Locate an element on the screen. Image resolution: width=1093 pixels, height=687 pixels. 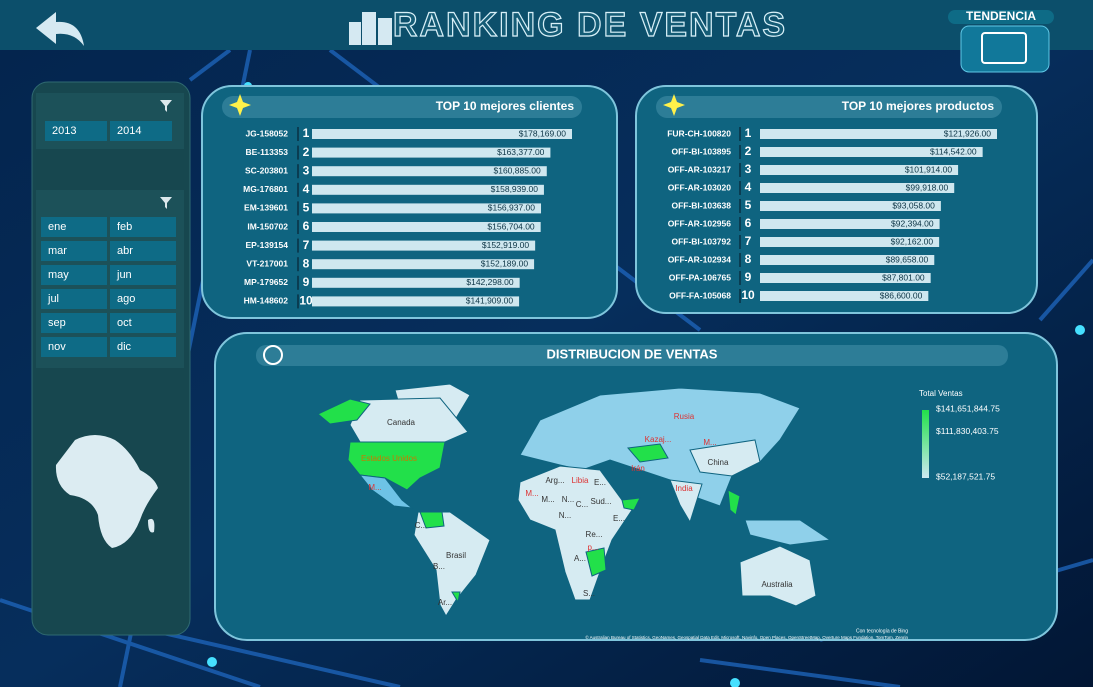
value-label: $114,542.00 is located at coordinates (953, 151).